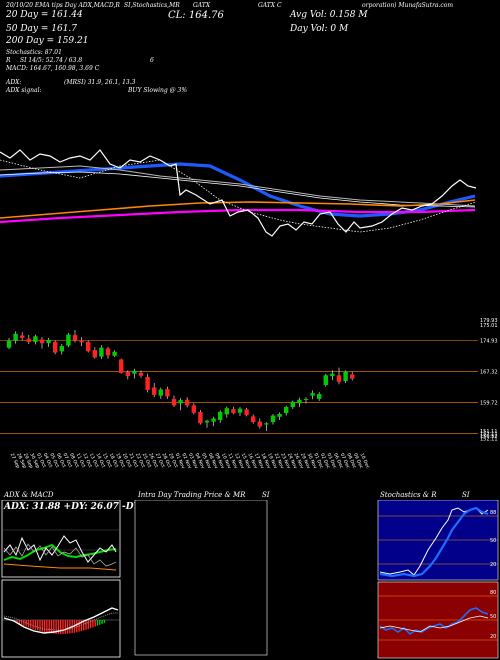 The height and width of the screenshot is (660, 500). What do you see at coordinates (133, 460) in the screenshot?
I see `date-label: 21 Oct` at bounding box center [133, 460].